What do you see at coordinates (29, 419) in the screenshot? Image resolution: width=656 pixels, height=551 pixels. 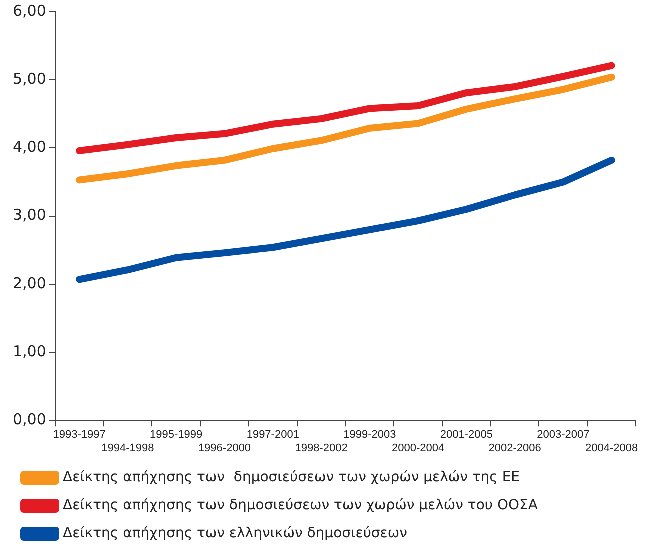 I see `y-tick-label: 0,00` at bounding box center [29, 419].